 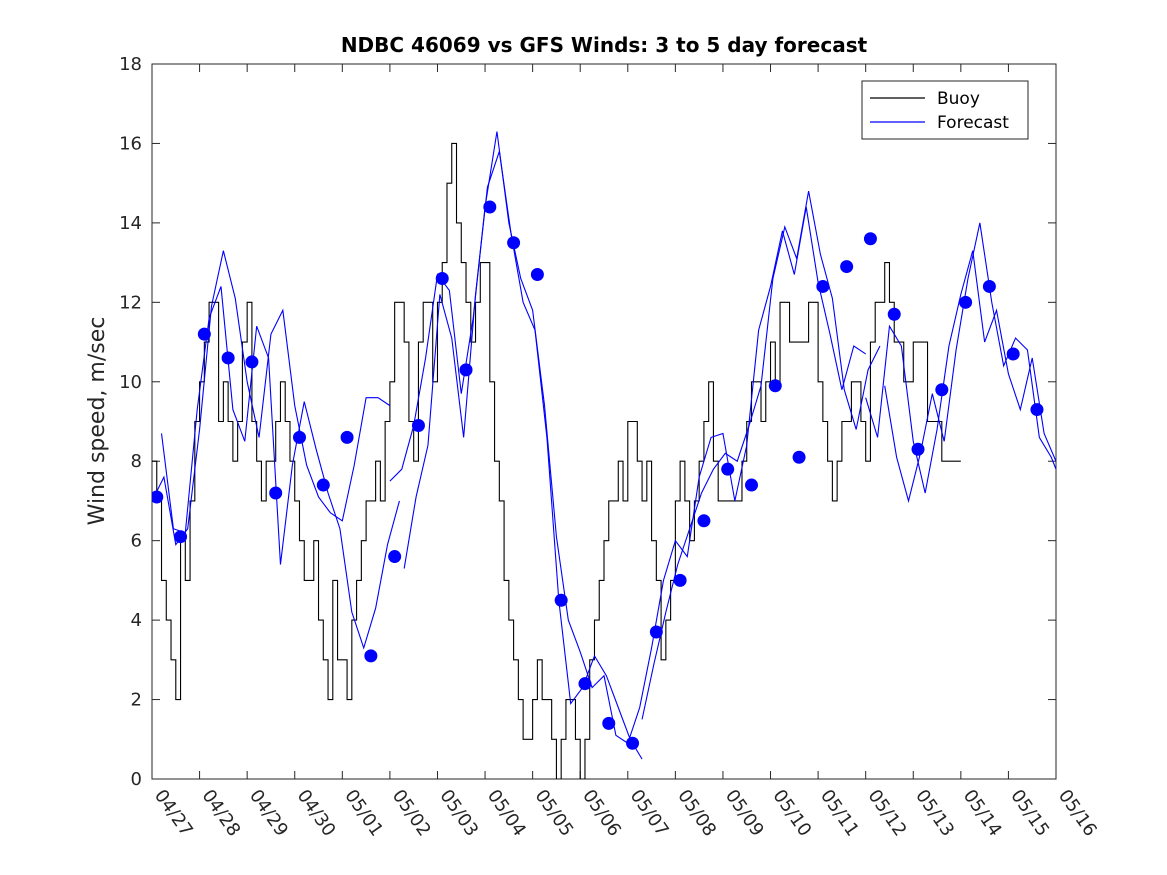 What do you see at coordinates (130, 64) in the screenshot?
I see `y-tick-label: 18` at bounding box center [130, 64].